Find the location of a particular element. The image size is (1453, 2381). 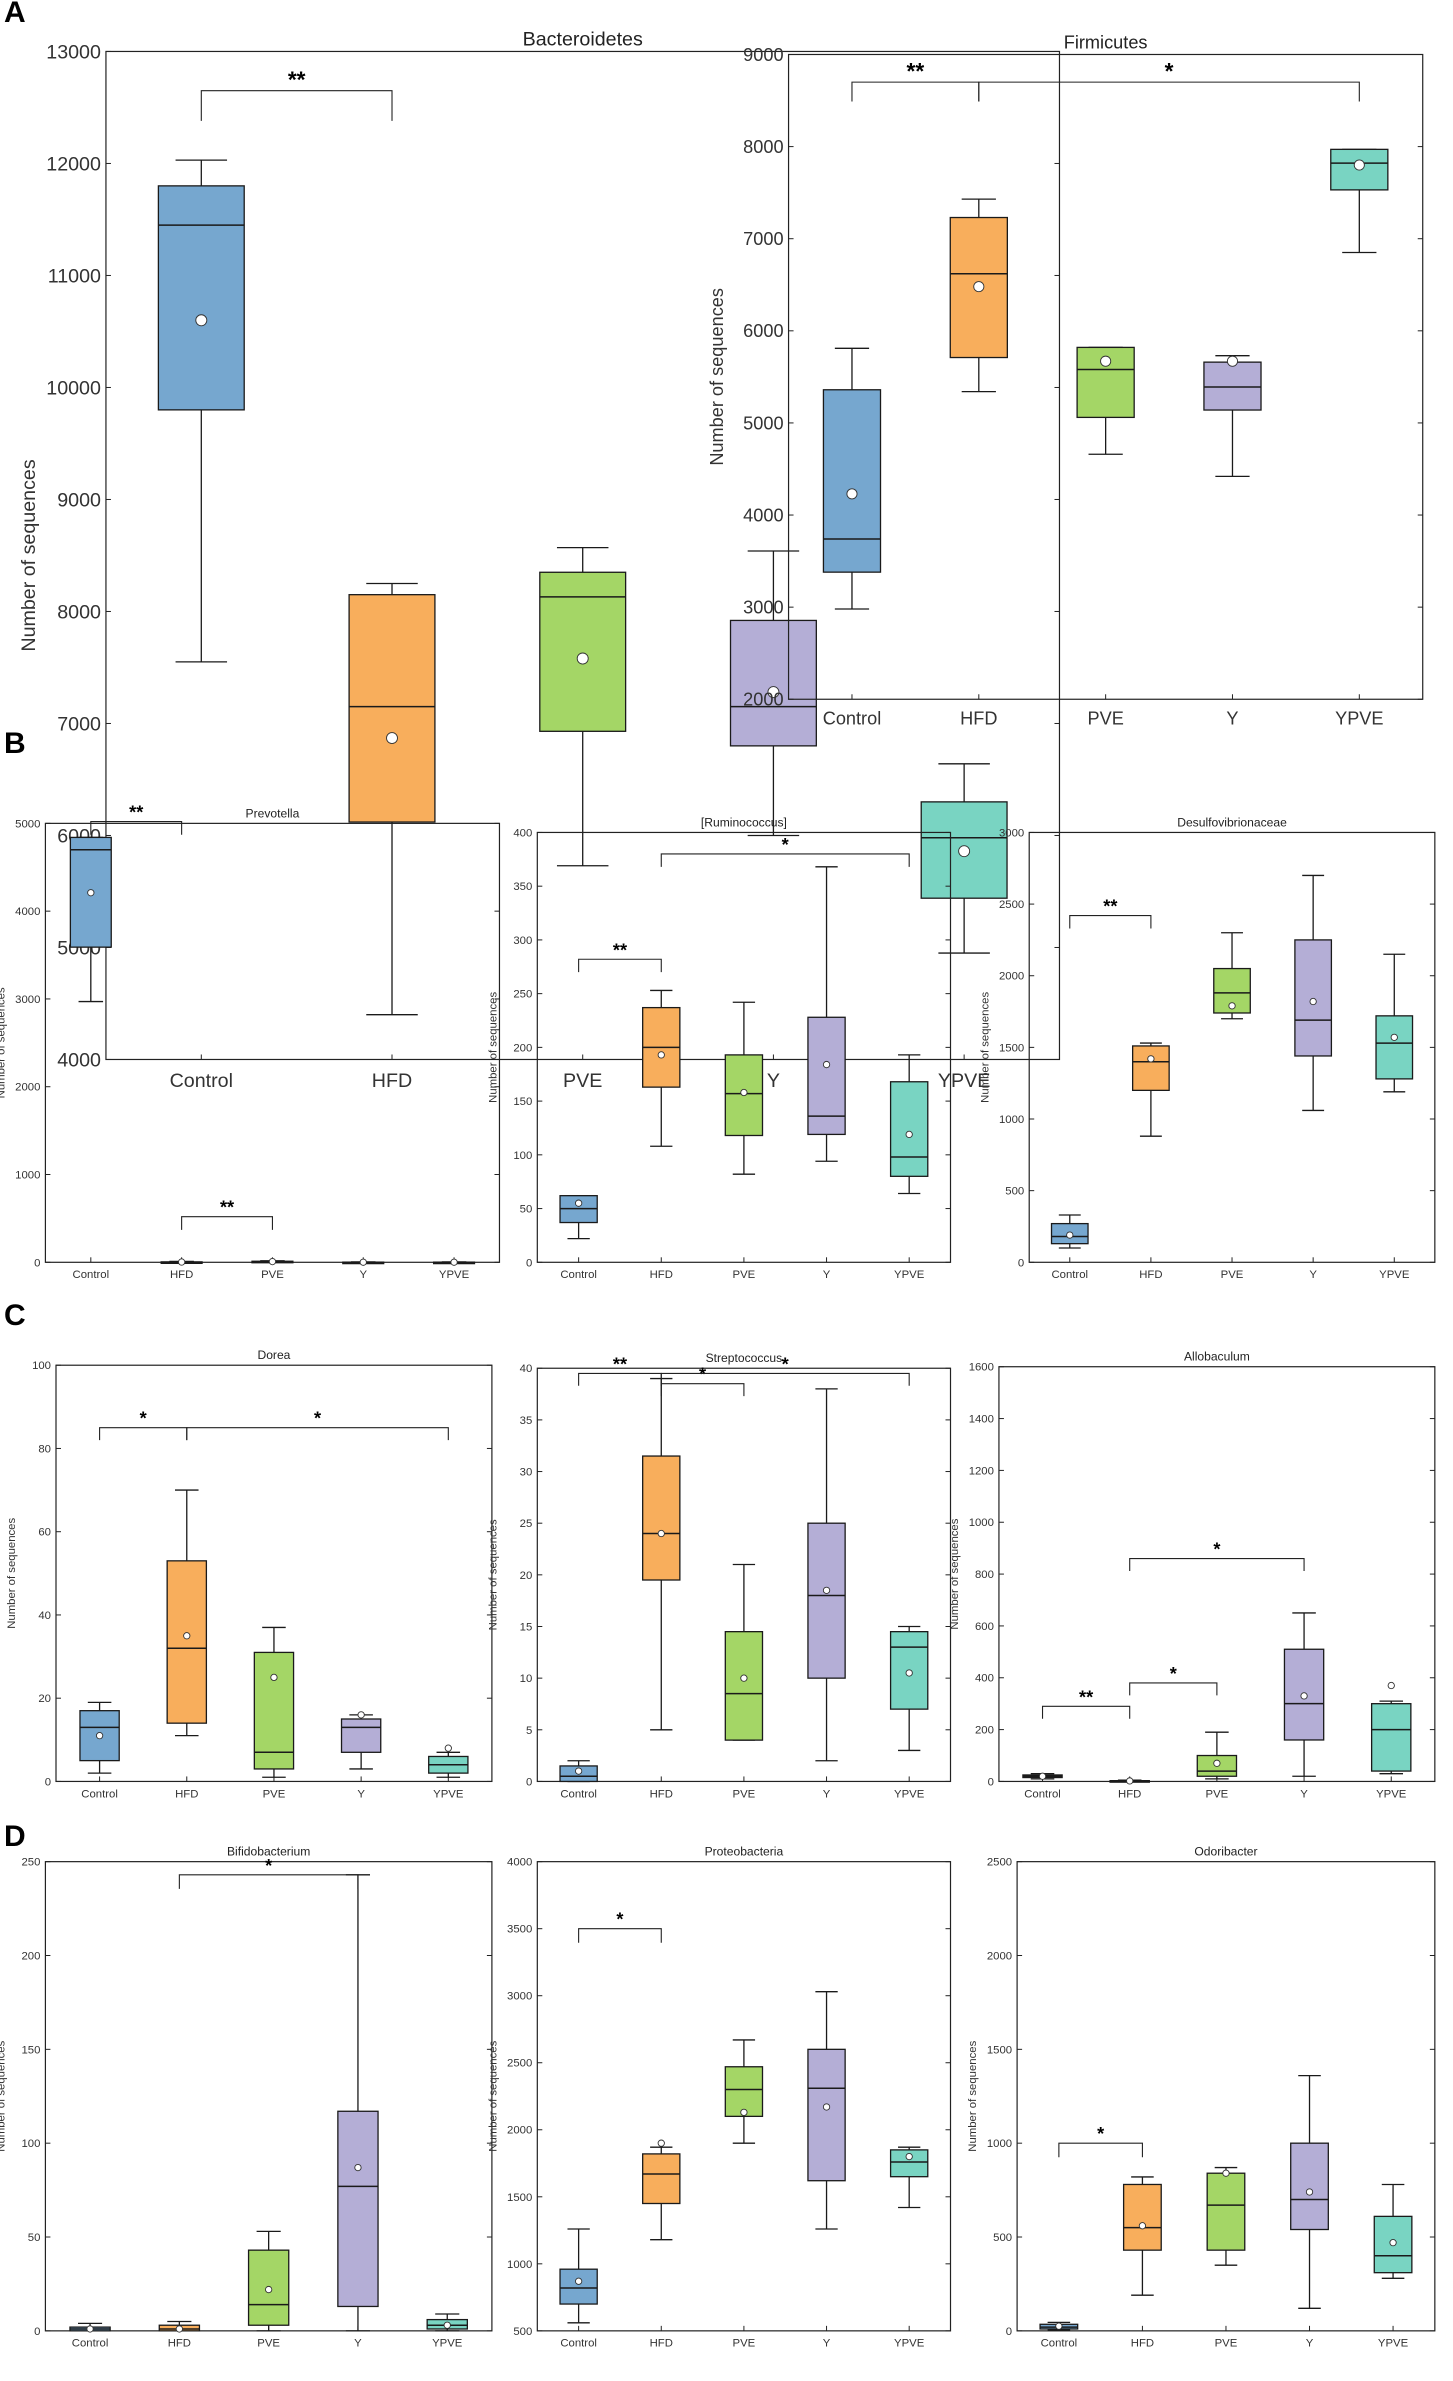

y-tick-label: 400 is located at coordinates (522, 833).